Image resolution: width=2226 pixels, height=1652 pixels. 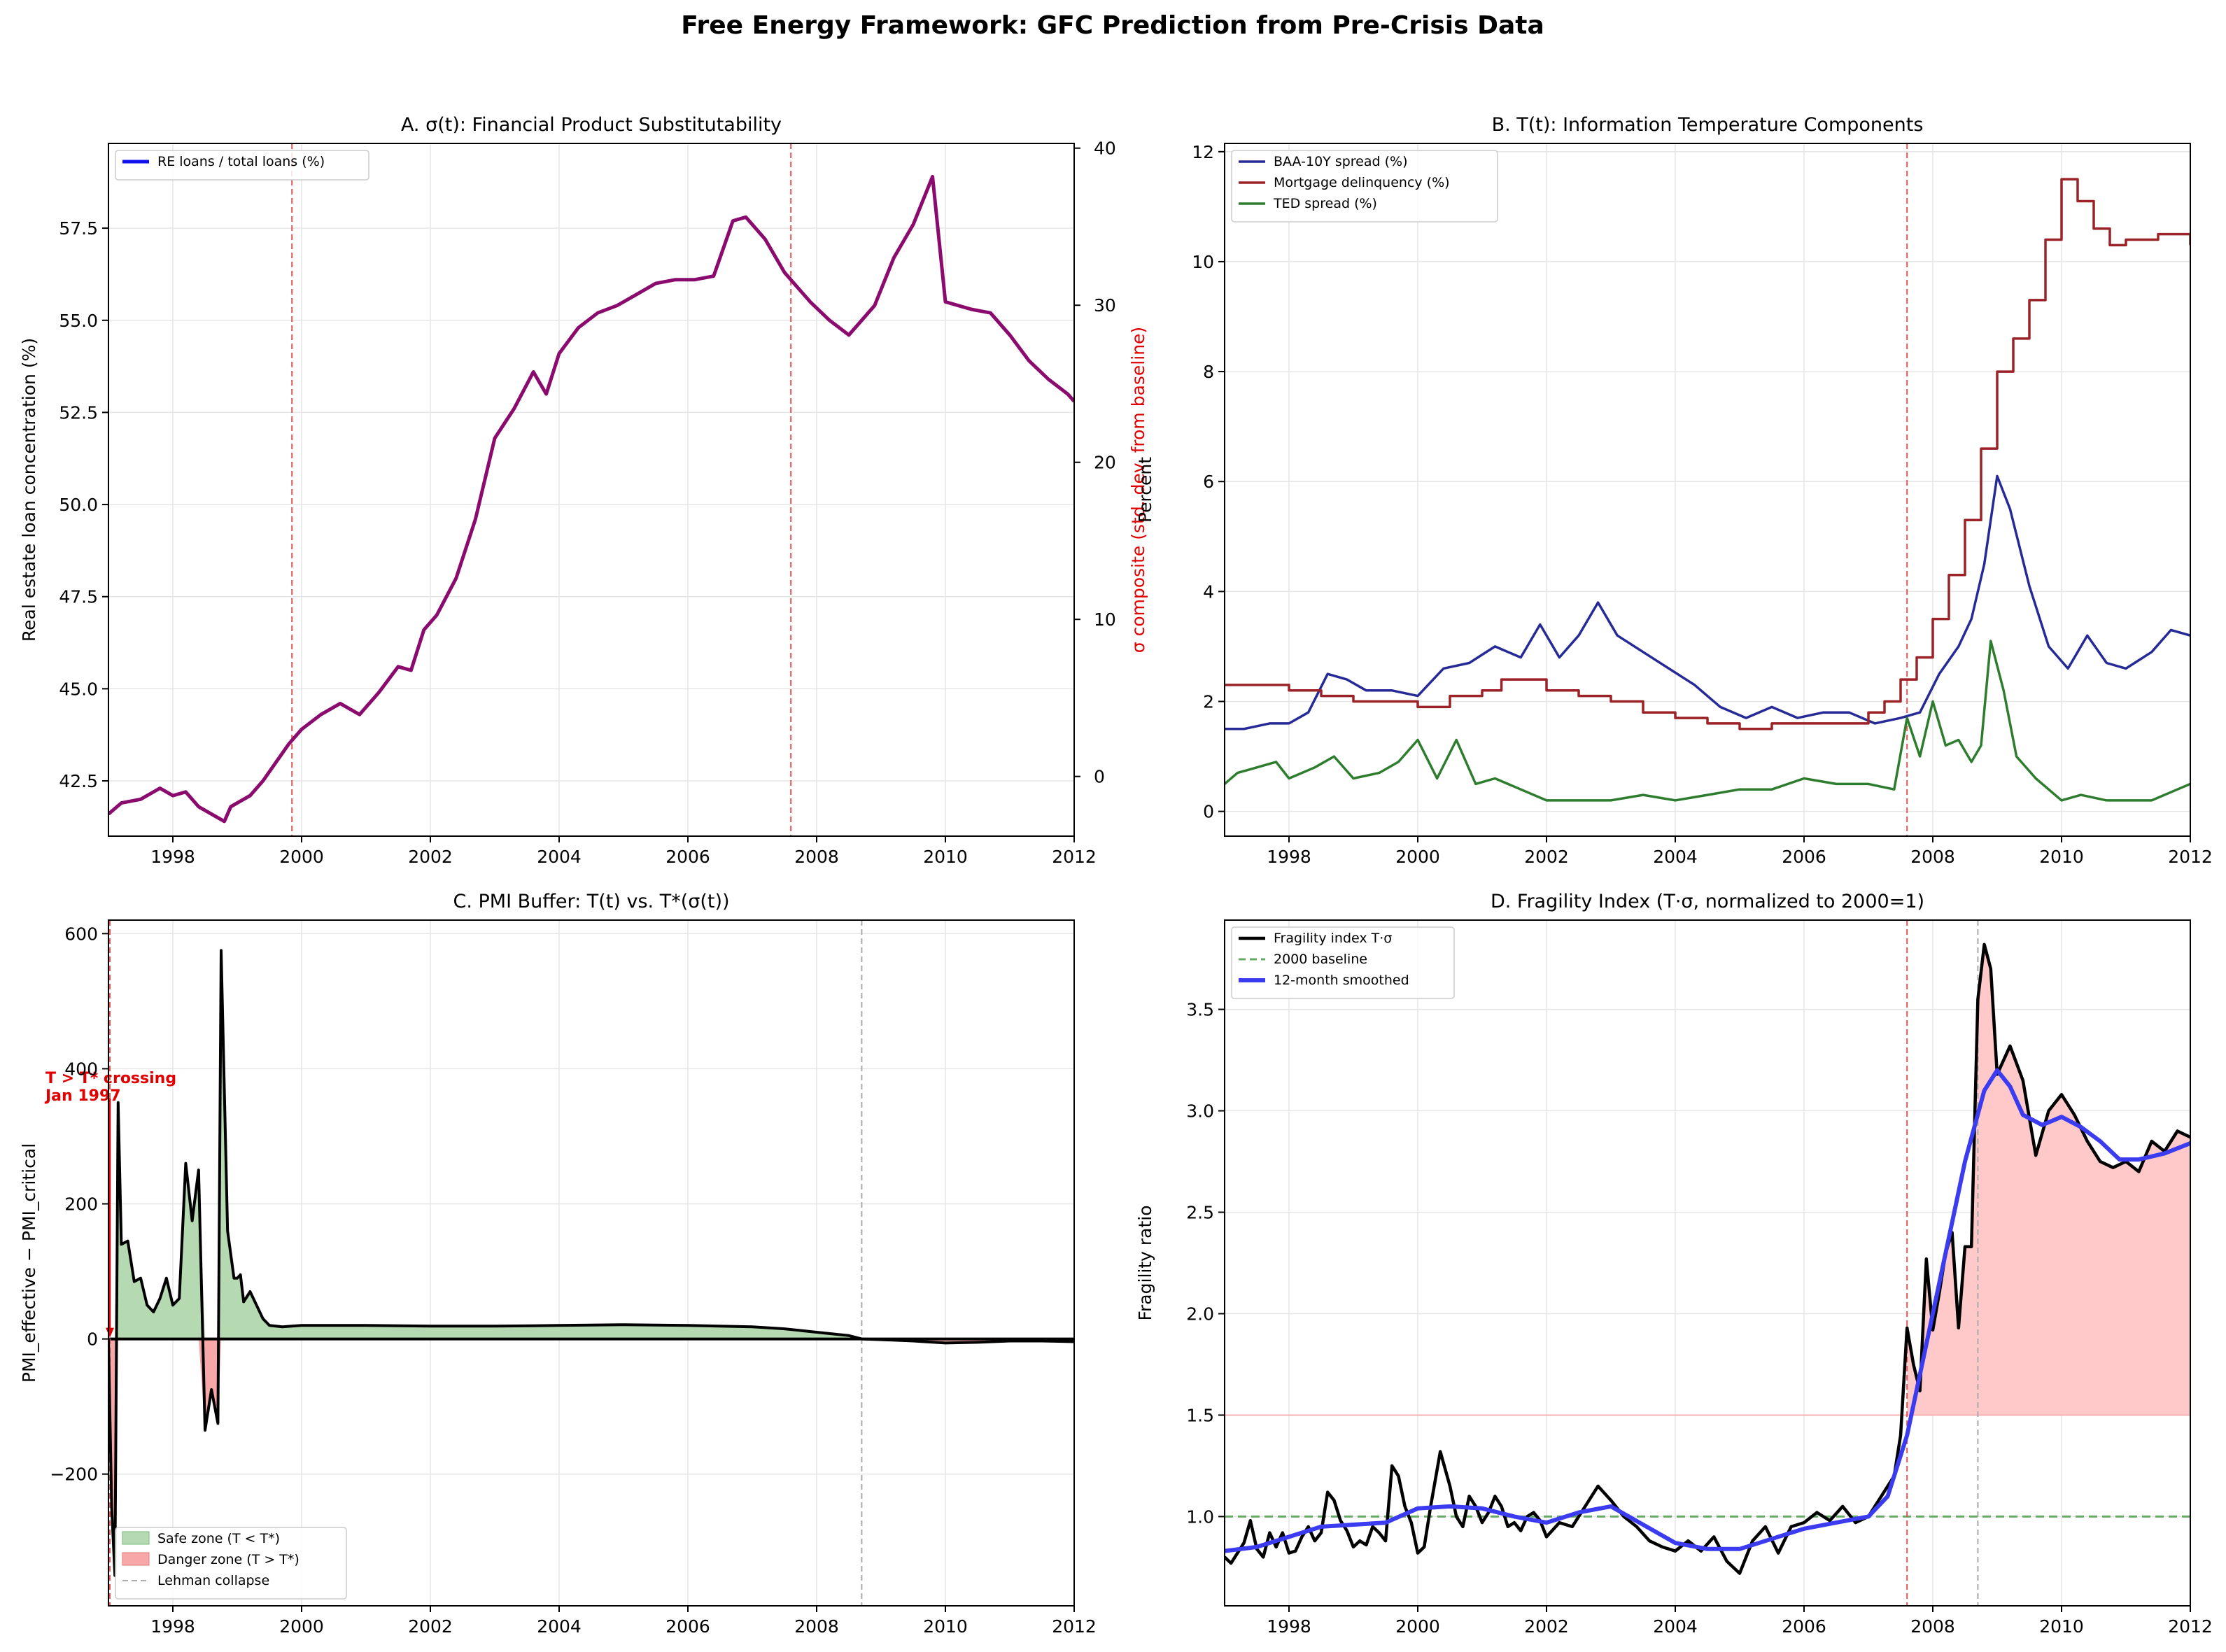 I want to click on series-line-ted-spread, so click(x=1707, y=721).